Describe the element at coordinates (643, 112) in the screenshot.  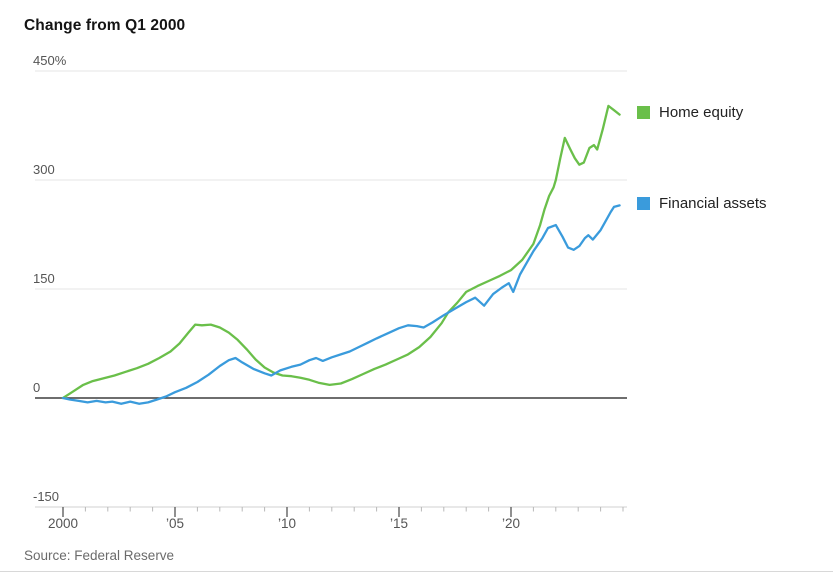
I see `home-equity-swatch-icon` at that location.